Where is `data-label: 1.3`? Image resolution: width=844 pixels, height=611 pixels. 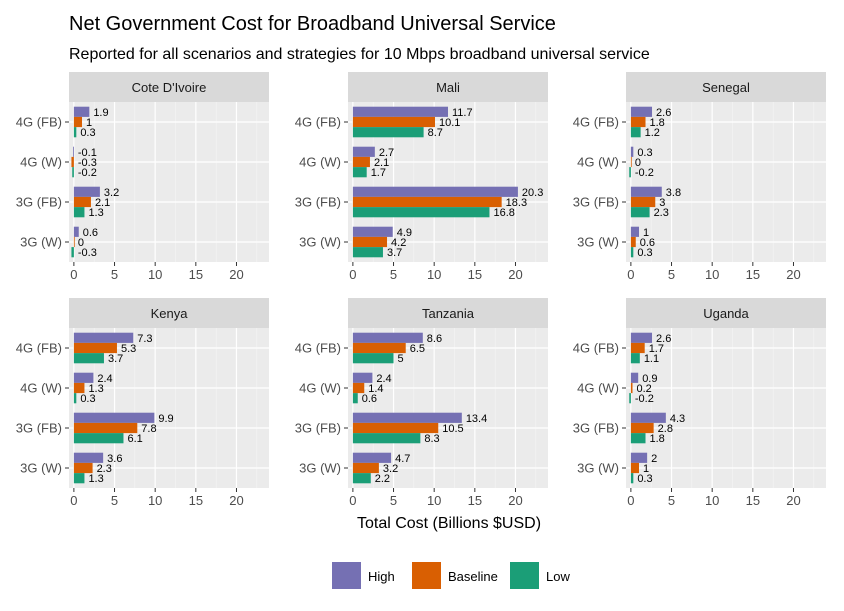
data-label: 1.3 is located at coordinates (95, 389).